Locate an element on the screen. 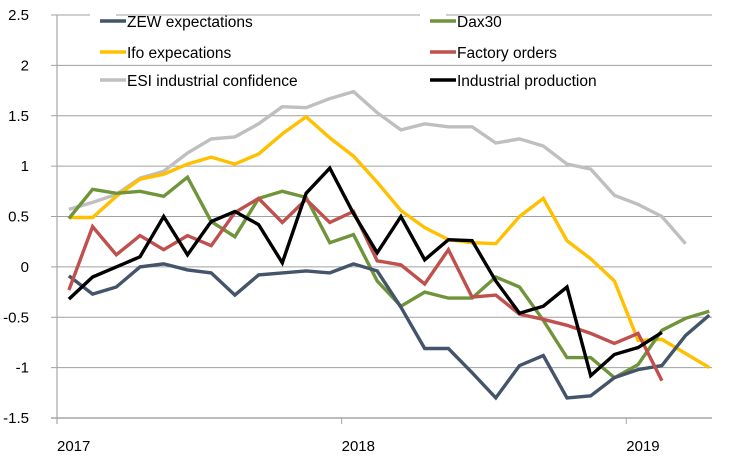 Image resolution: width=737 pixels, height=465 pixels. y-tick-label: 0.5 is located at coordinates (18, 217).